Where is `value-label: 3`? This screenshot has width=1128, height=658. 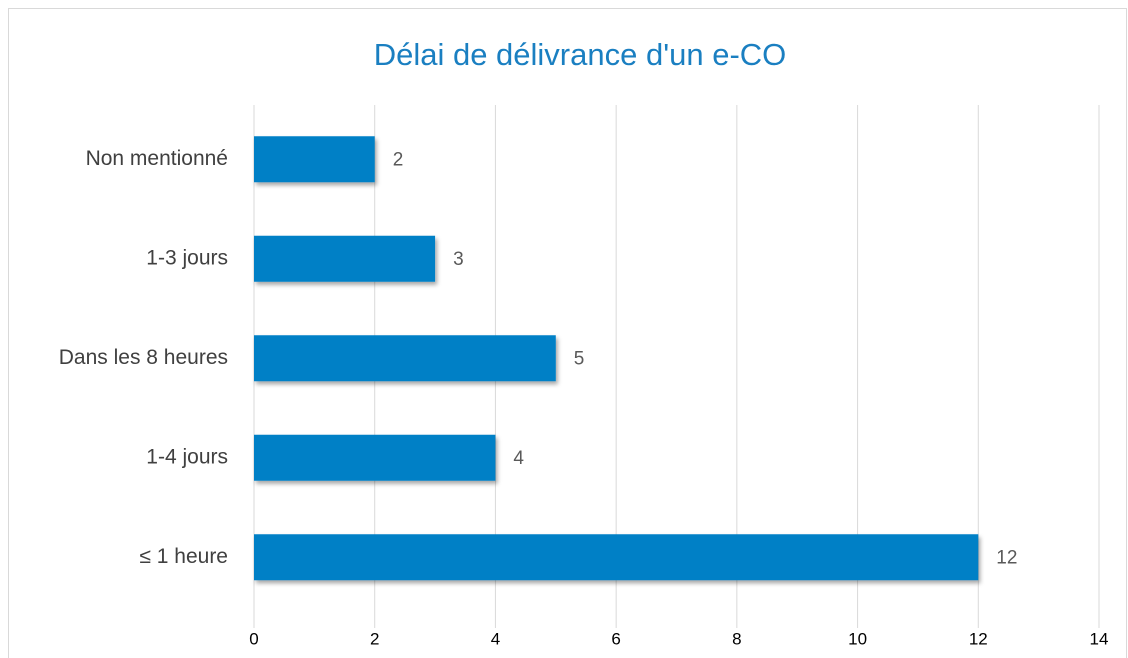 value-label: 3 is located at coordinates (458, 259).